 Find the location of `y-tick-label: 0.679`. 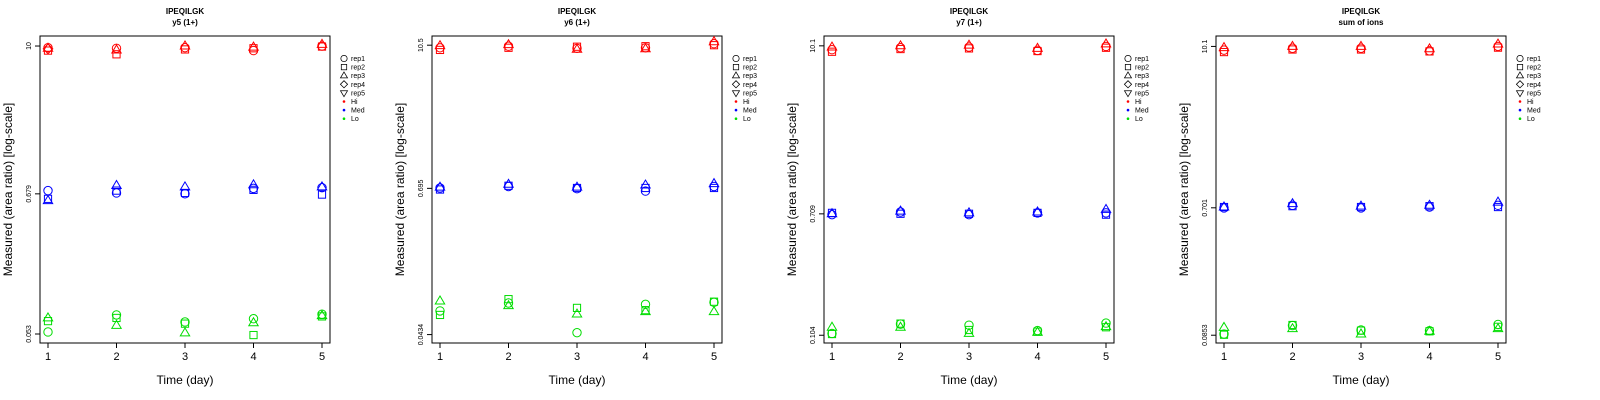

y-tick-label: 0.679 is located at coordinates (29, 194).